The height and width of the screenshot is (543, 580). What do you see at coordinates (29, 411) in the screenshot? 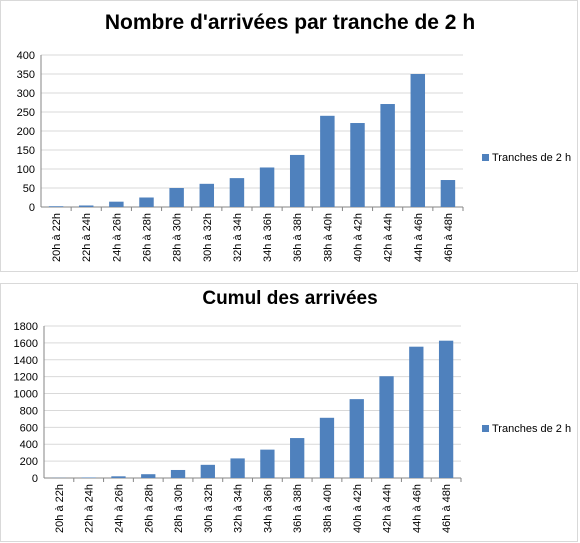
I see `y-tick-label: 800` at bounding box center [29, 411].